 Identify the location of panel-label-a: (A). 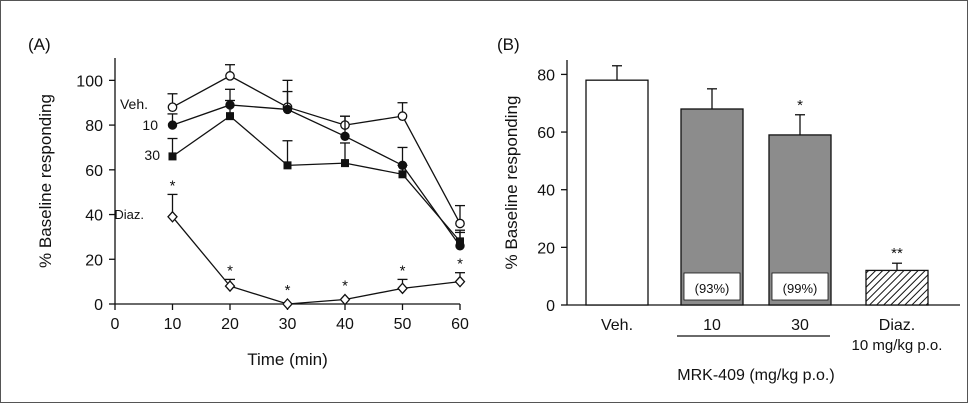
(39, 44).